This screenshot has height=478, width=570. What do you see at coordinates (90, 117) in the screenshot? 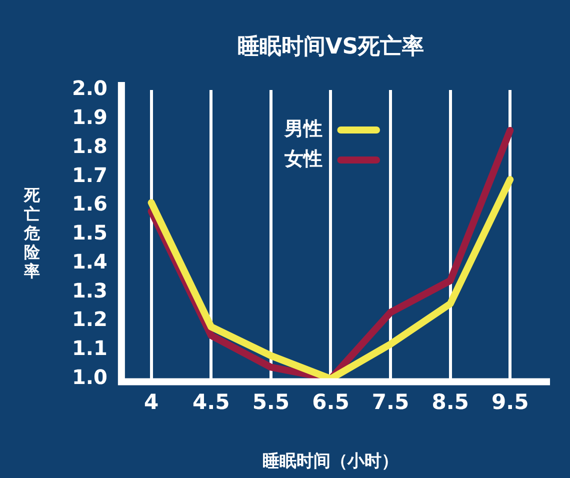
I see `y-tick-label: 1.9` at bounding box center [90, 117].